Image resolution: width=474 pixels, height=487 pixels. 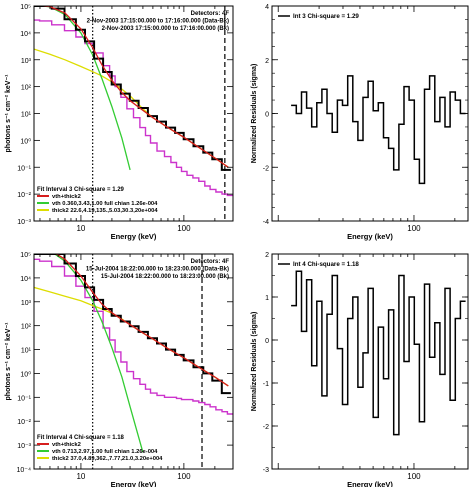 I want to click on legend-entry: thick2 22.6,4.19,135.,5.03,30.3,20e+004, so click(x=105, y=211).